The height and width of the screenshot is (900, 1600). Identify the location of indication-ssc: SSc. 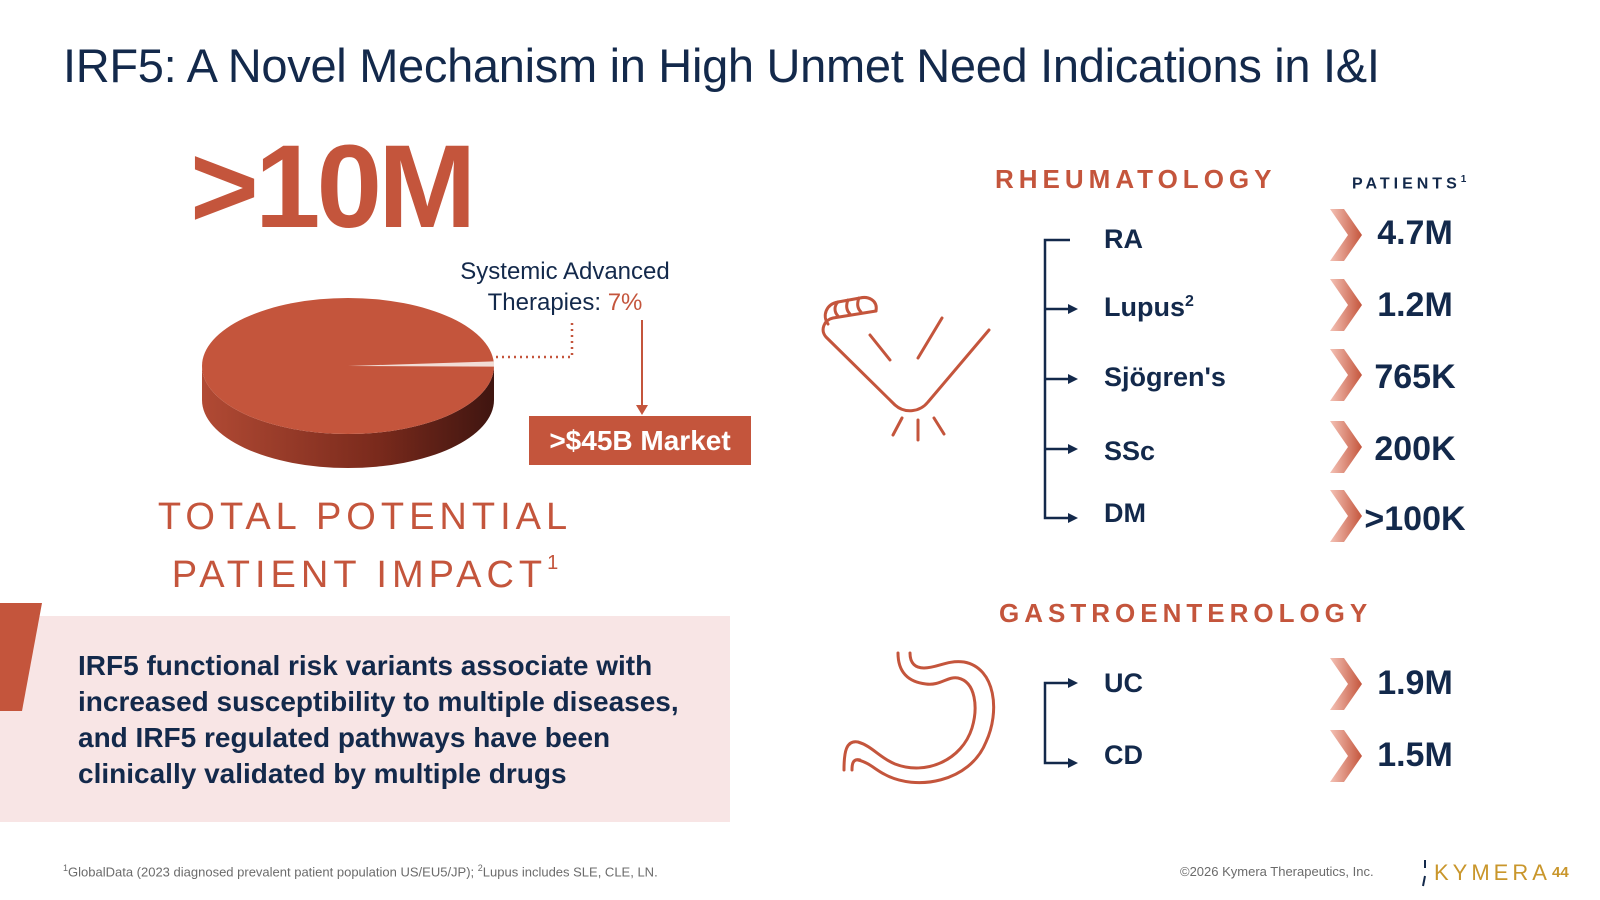
(1129, 451).